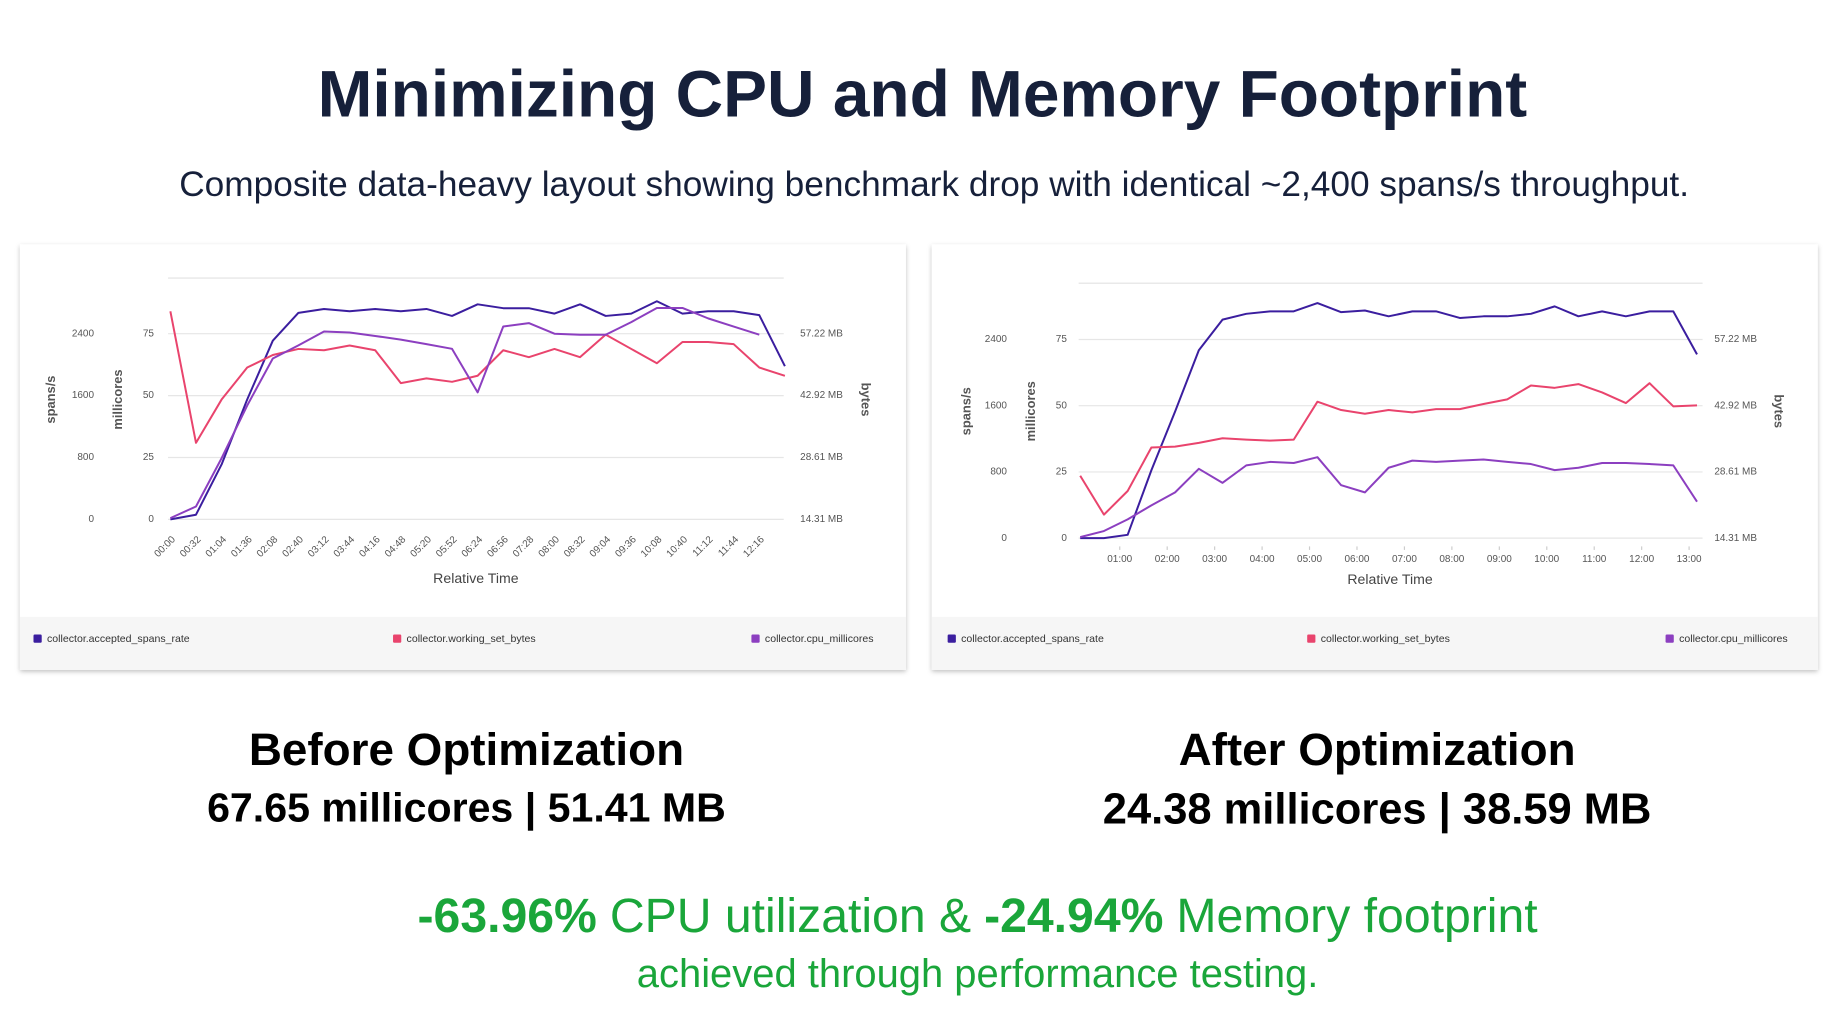 This screenshot has height=1023, width=1833. I want to click on cpu-label: CPU utilization &, so click(790, 916).